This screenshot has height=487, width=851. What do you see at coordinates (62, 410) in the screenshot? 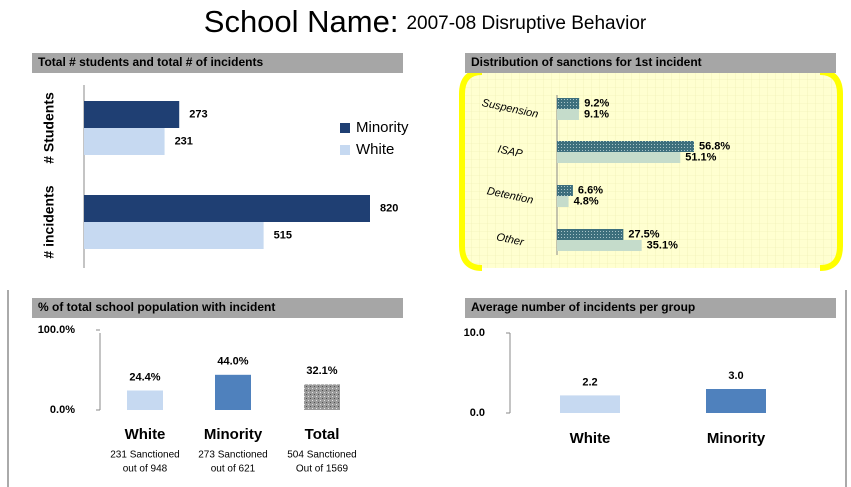
I see `y-tick-label: 0.0%` at bounding box center [62, 410].